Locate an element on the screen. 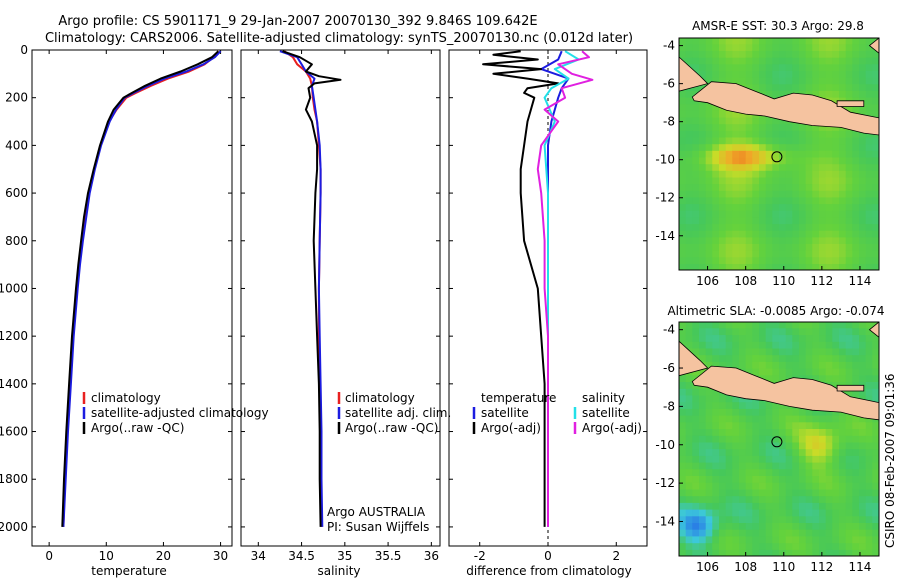  map-x-tick-label: 114 is located at coordinates (859, 567).